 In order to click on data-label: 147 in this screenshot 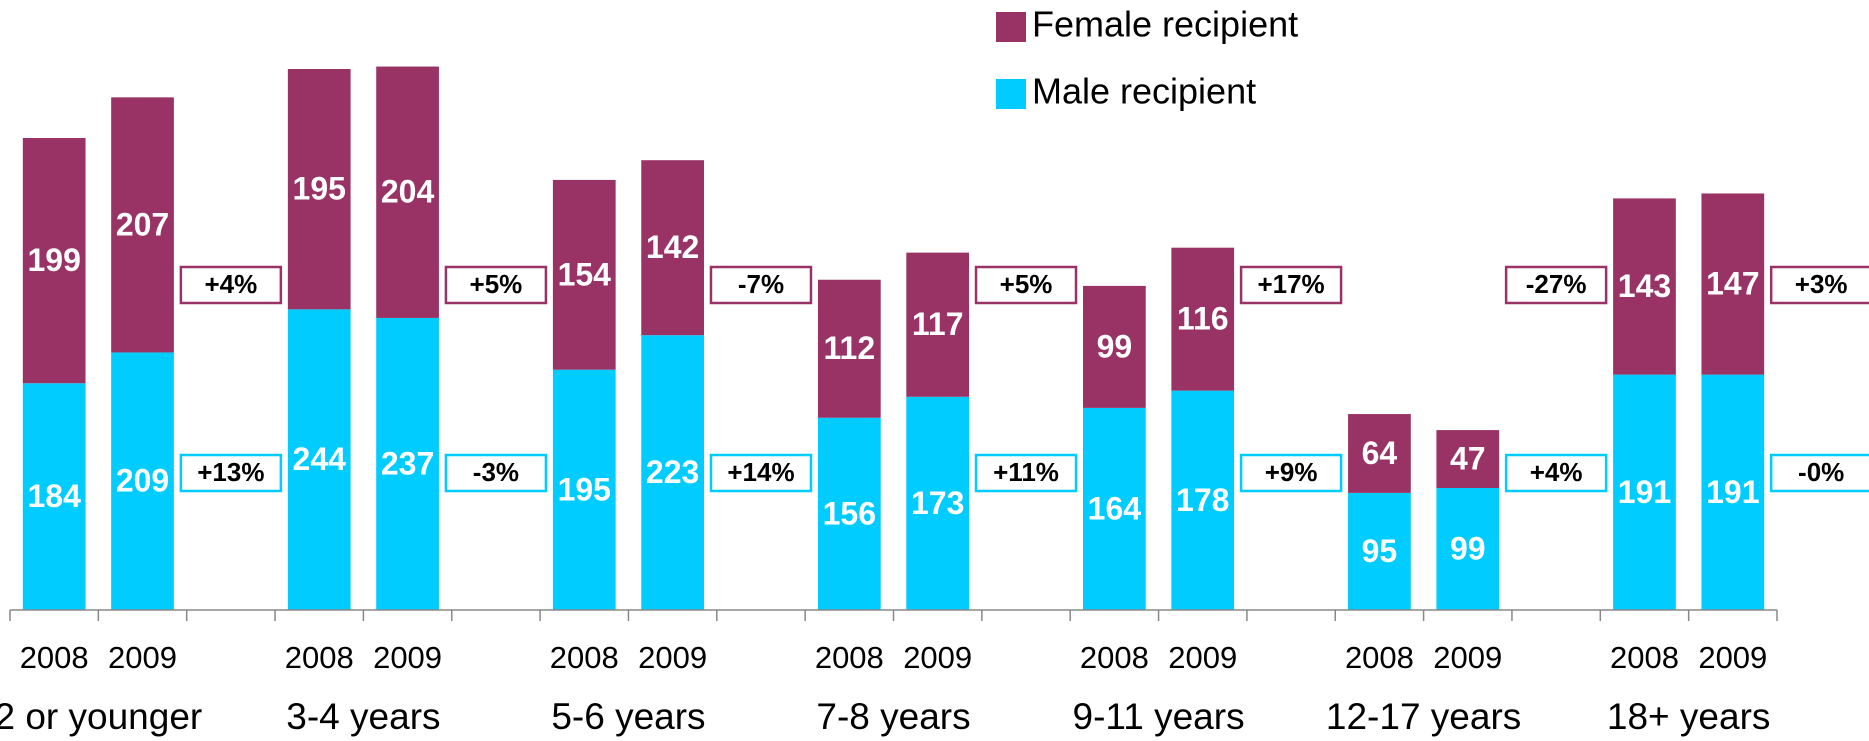, I will do `click(1732, 284)`.